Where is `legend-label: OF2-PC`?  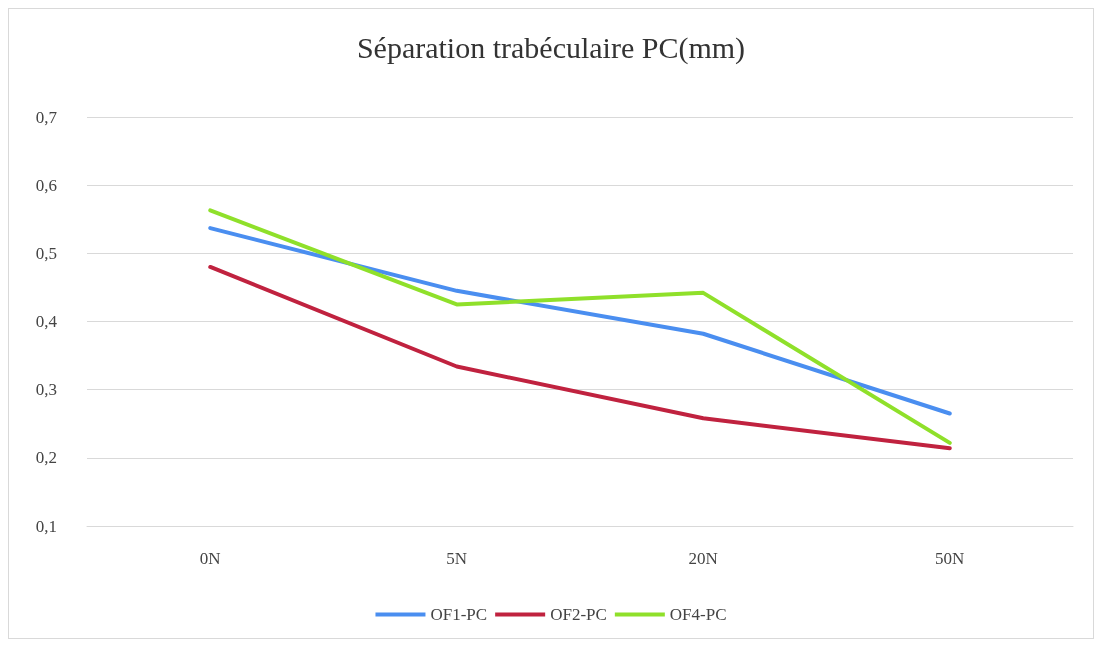 legend-label: OF2-PC is located at coordinates (578, 614).